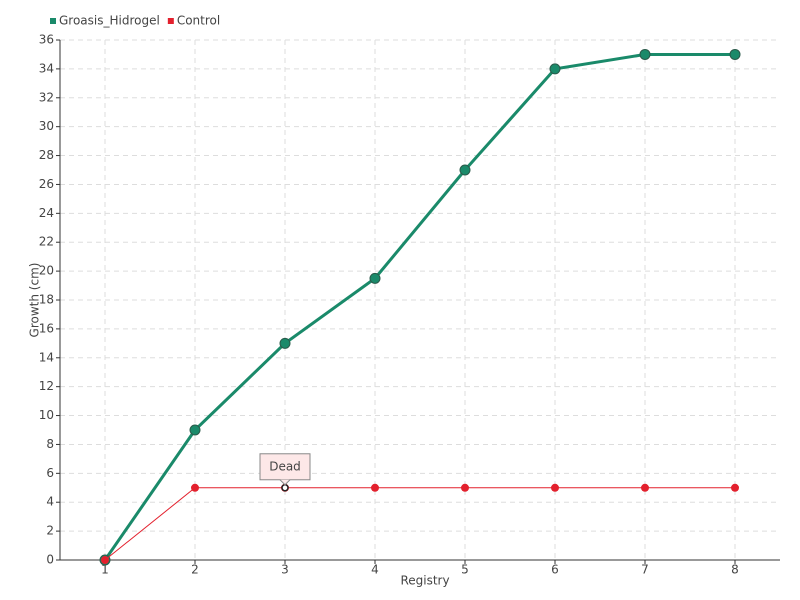  What do you see at coordinates (46, 68) in the screenshot?
I see `y-tick-label: 34` at bounding box center [46, 68].